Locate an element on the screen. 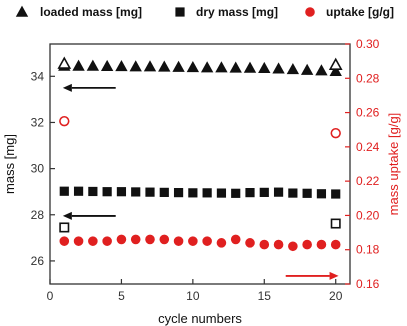 The image size is (407, 326). x-axis-title: cycle numbers is located at coordinates (200, 318).